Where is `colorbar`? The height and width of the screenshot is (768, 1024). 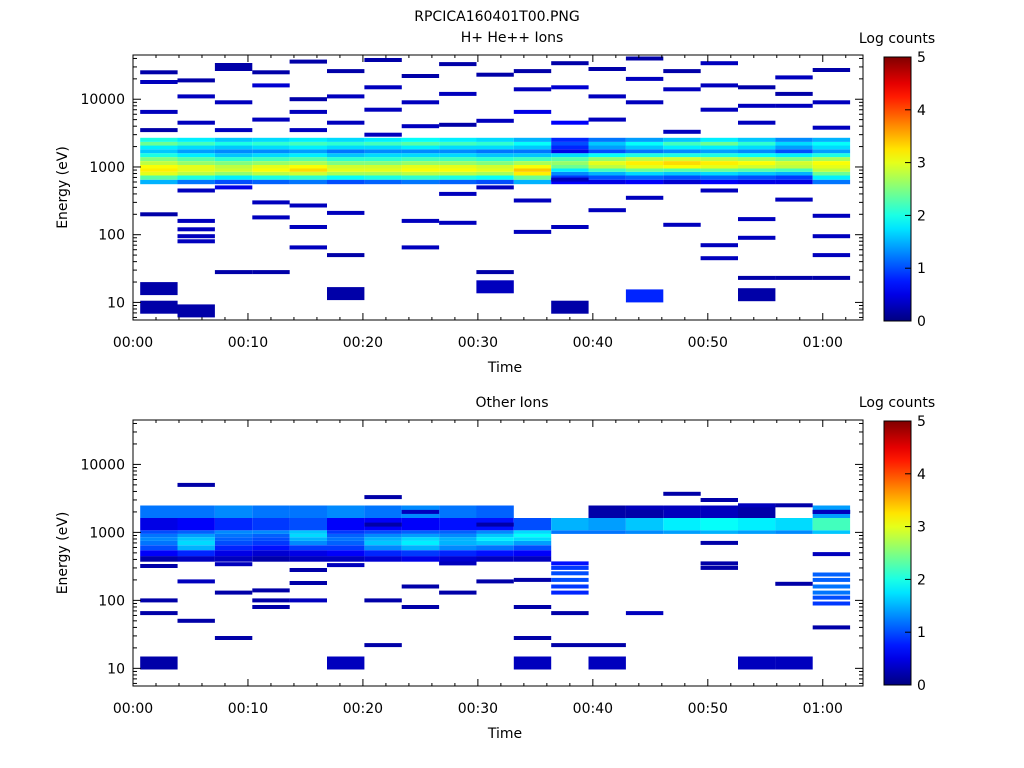 colorbar is located at coordinates (897, 189).